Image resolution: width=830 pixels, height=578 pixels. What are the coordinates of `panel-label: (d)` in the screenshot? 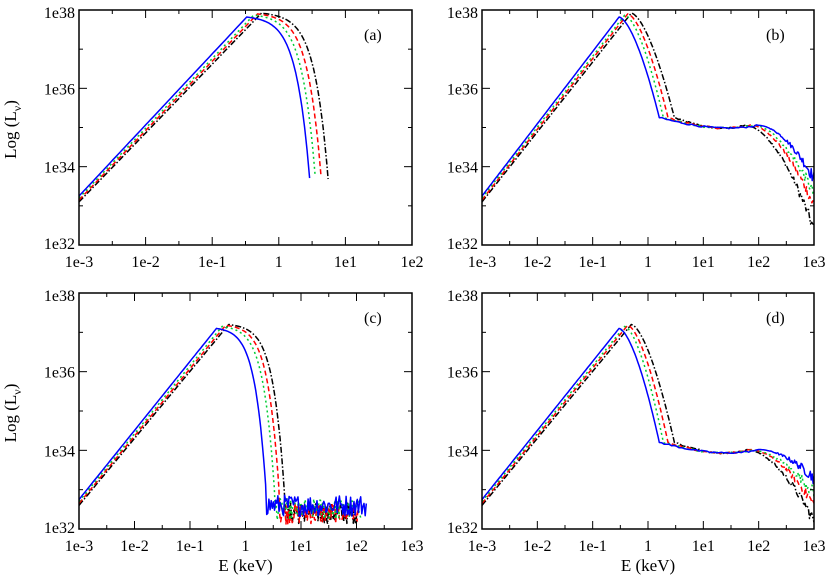 It's located at (775, 318).